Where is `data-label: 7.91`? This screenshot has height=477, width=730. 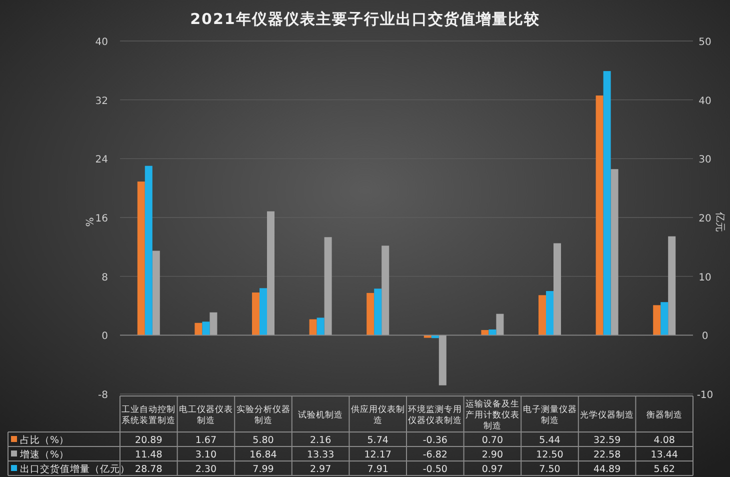 data-label: 7.91 is located at coordinates (377, 469).